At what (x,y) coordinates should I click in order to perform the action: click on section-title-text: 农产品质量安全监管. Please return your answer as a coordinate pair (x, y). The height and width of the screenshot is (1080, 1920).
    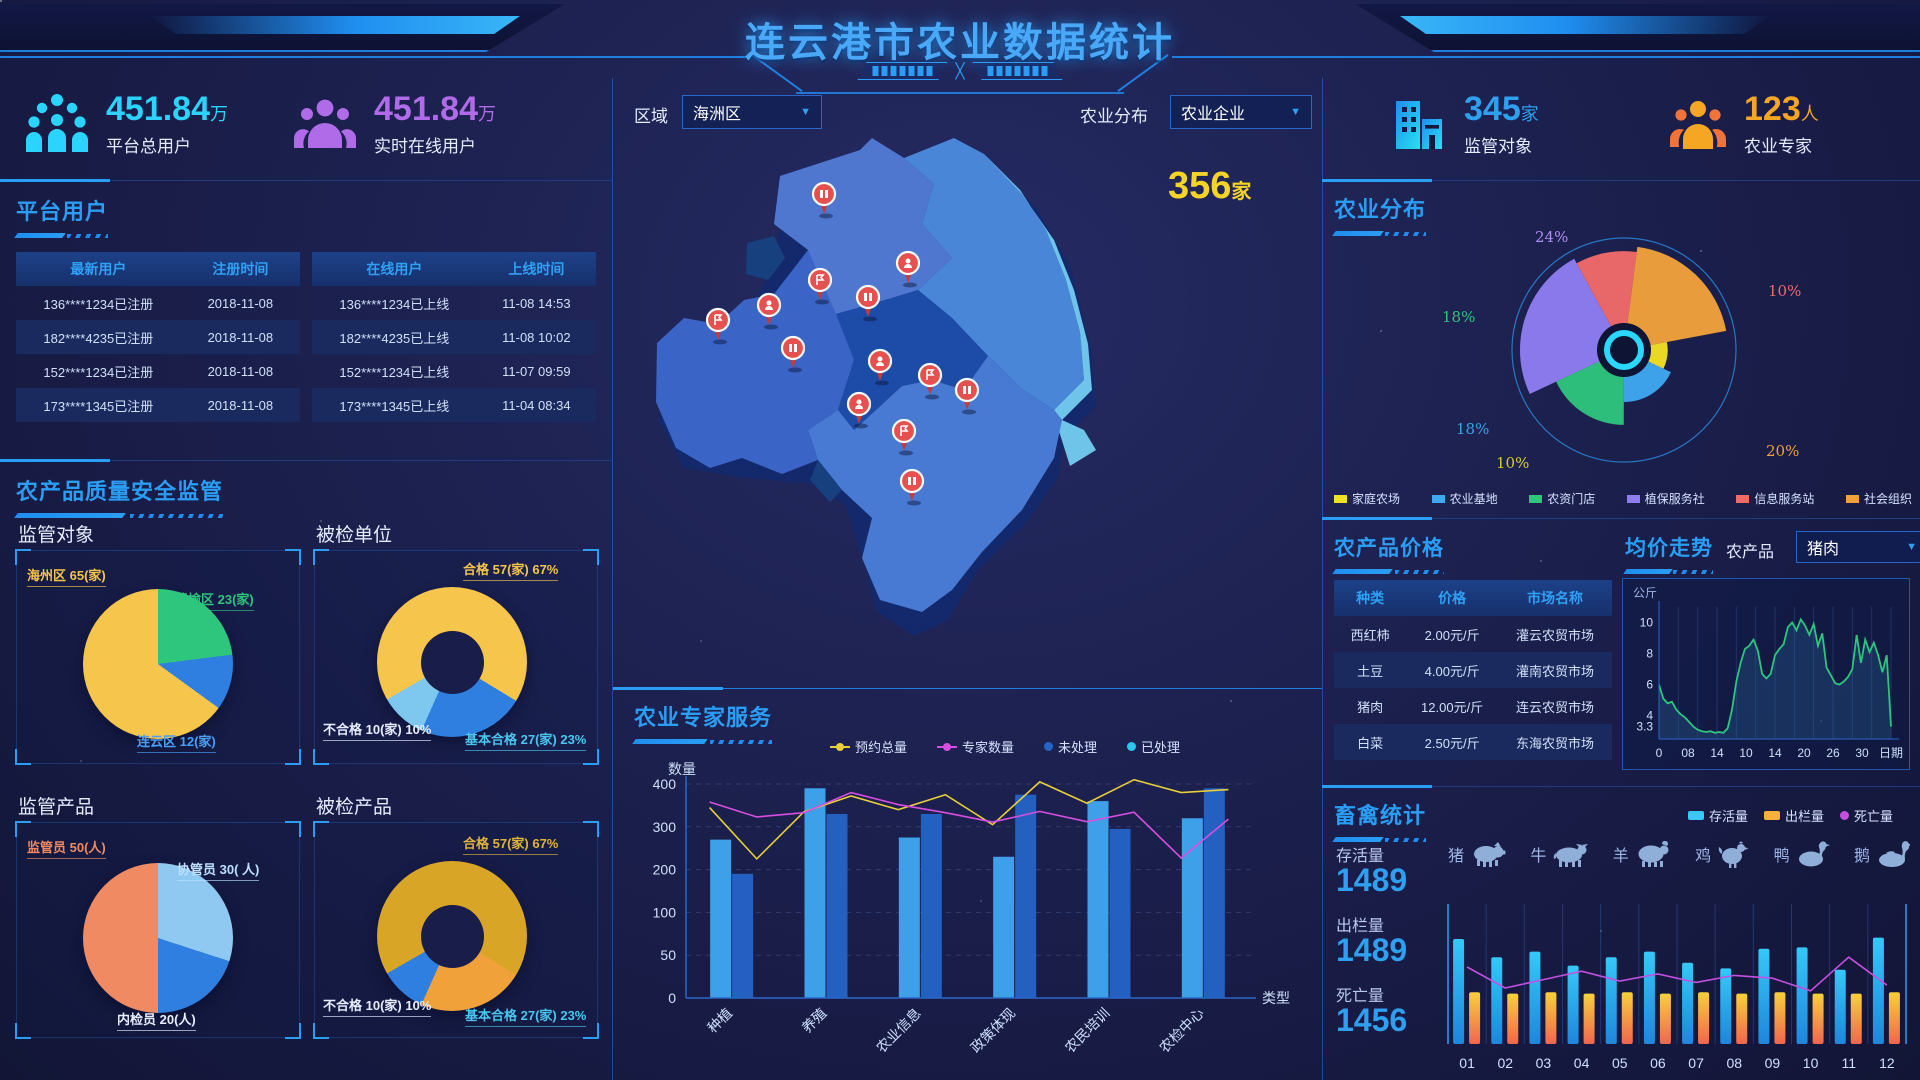
    Looking at the image, I should click on (120, 491).